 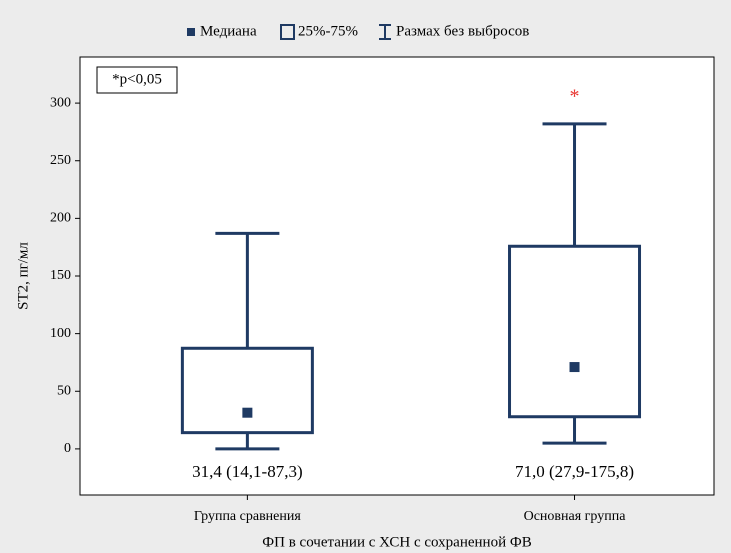 What do you see at coordinates (67, 448) in the screenshot?
I see `y-tick-label: 0` at bounding box center [67, 448].